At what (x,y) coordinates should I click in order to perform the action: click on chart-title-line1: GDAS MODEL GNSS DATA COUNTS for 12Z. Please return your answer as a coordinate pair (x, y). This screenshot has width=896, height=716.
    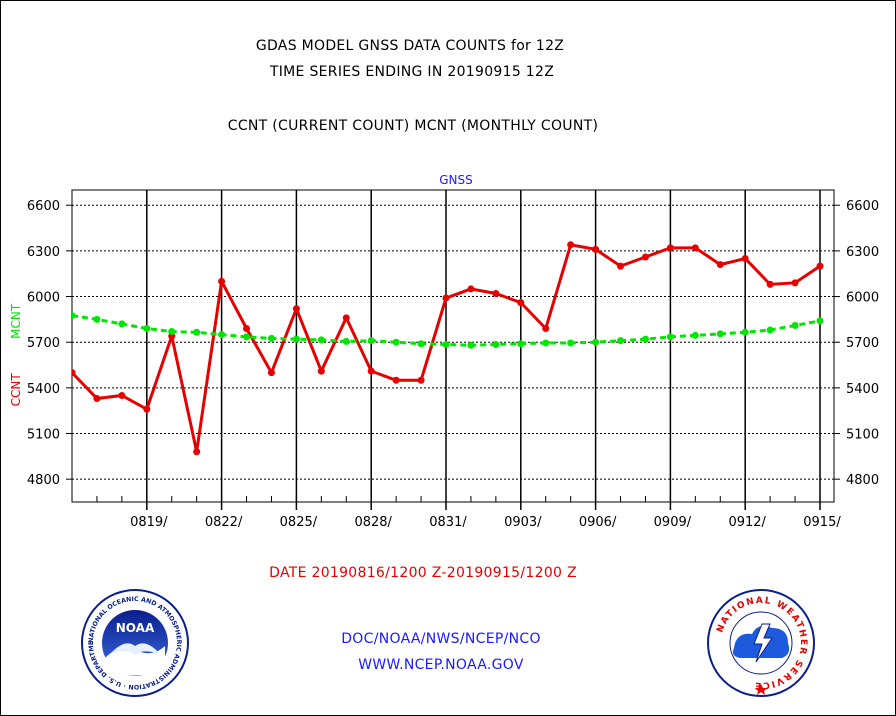
    Looking at the image, I should click on (410, 46).